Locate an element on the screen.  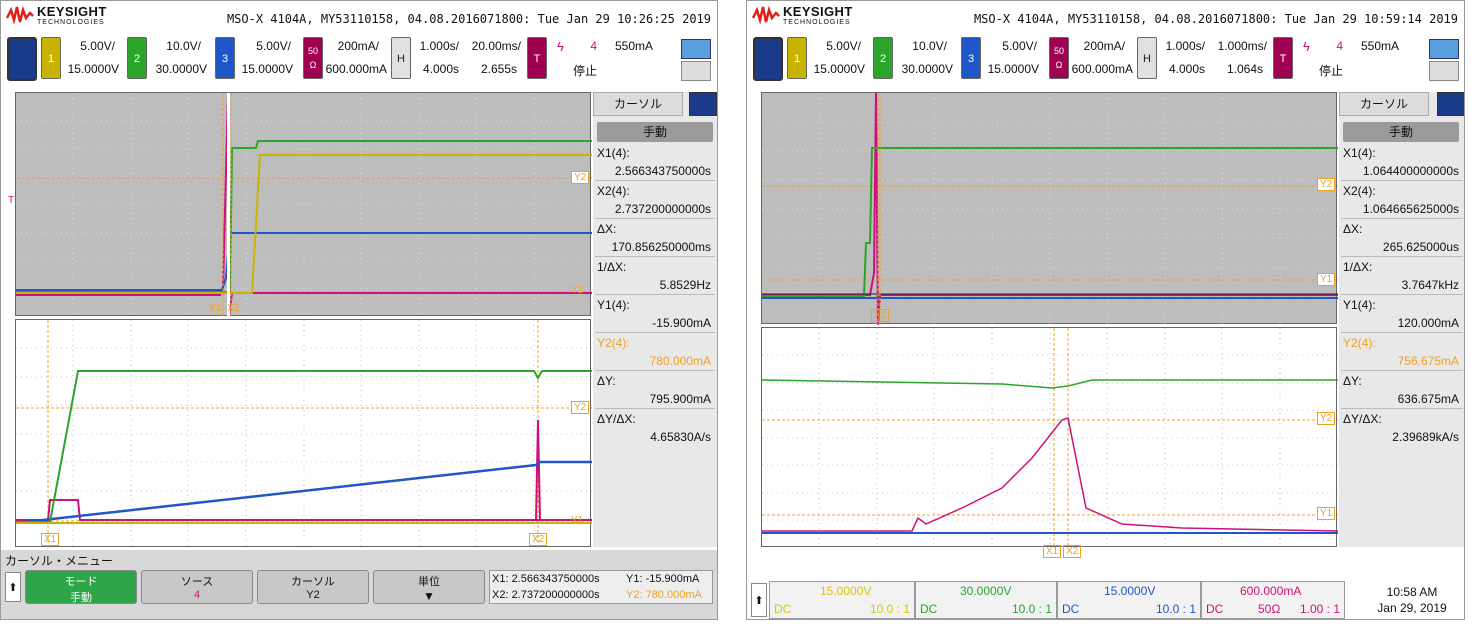
ch1-footer-offset: 15.0000V is located at coordinates (846, 591).